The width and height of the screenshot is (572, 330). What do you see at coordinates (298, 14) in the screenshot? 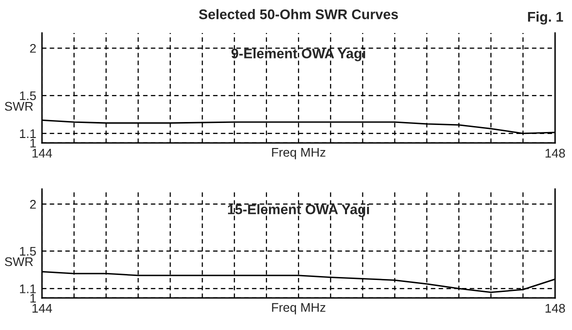
I see `chart-title: Selected 50-Ohm SWR Curves` at bounding box center [298, 14].